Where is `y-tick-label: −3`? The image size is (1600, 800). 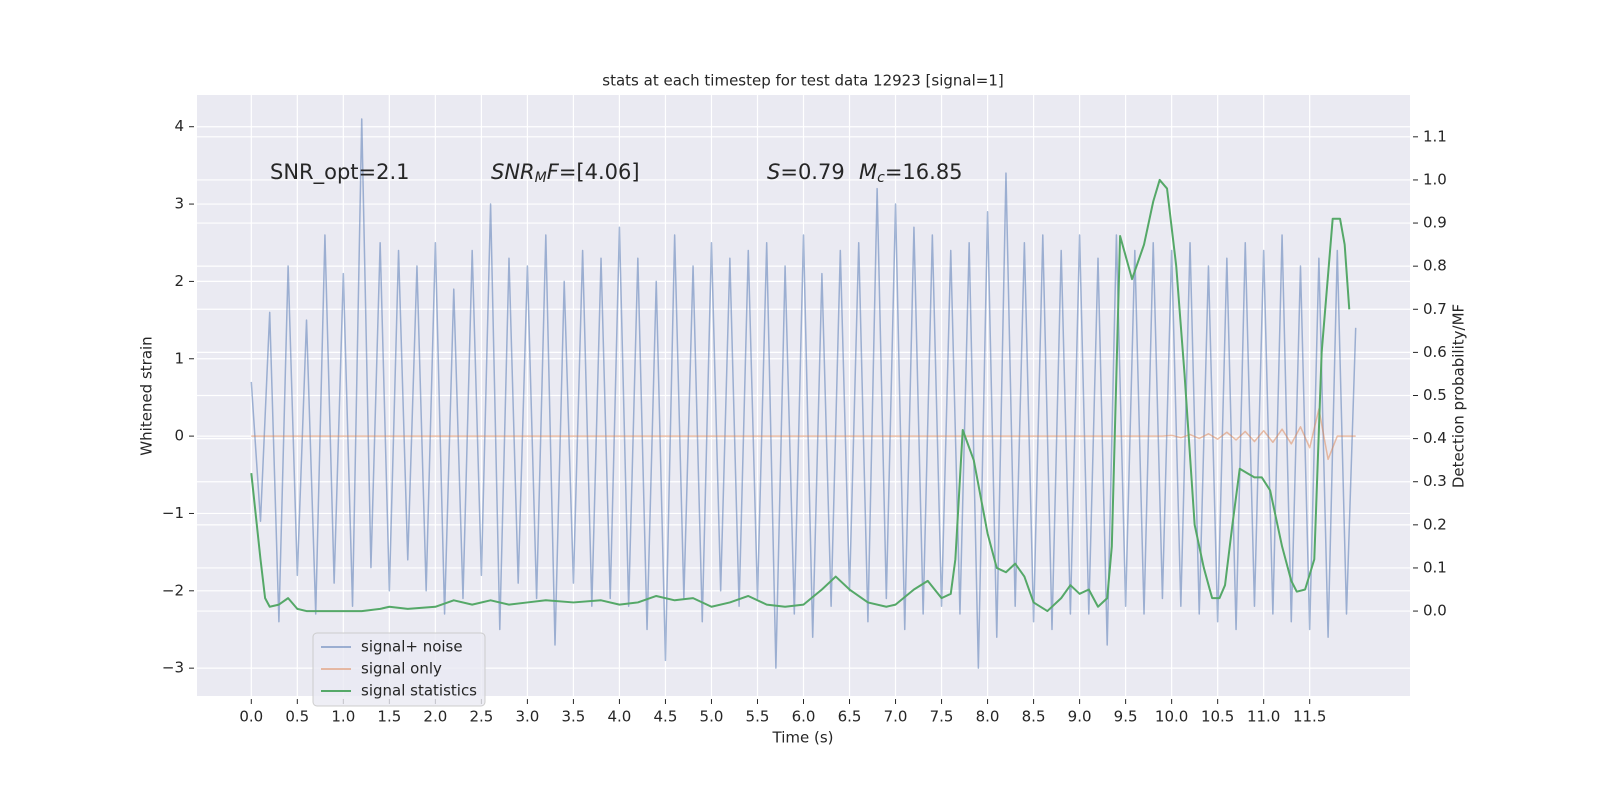 y-tick-label: −3 is located at coordinates (173, 668).